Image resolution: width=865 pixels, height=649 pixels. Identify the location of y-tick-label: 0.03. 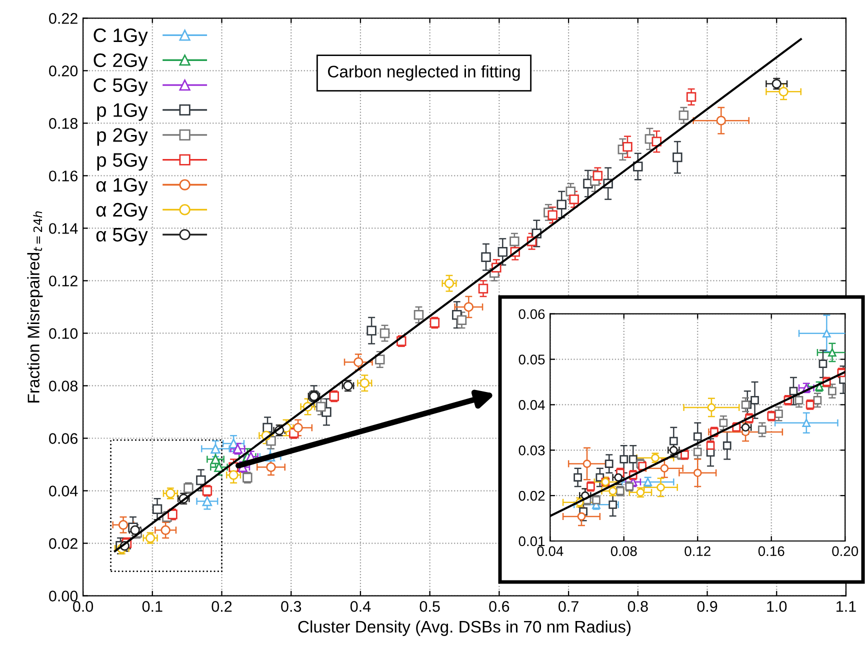
(531, 450).